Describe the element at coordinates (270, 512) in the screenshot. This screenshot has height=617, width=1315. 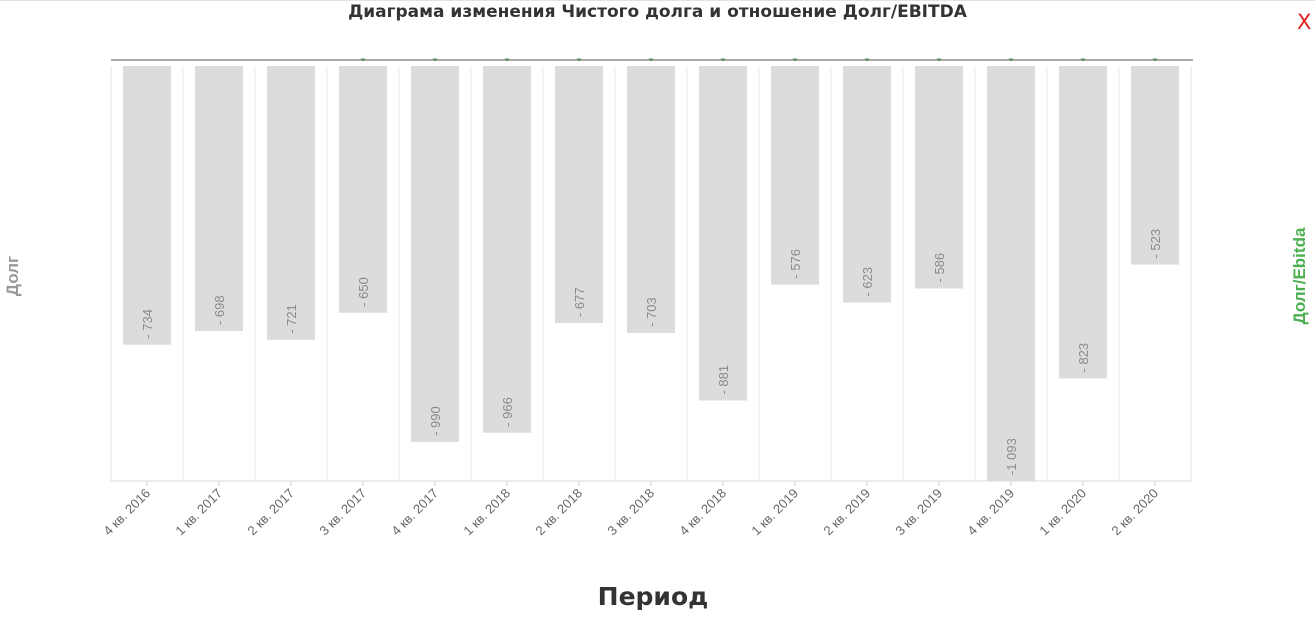
I see `x-tick-label: 2 кв. 2017` at that location.